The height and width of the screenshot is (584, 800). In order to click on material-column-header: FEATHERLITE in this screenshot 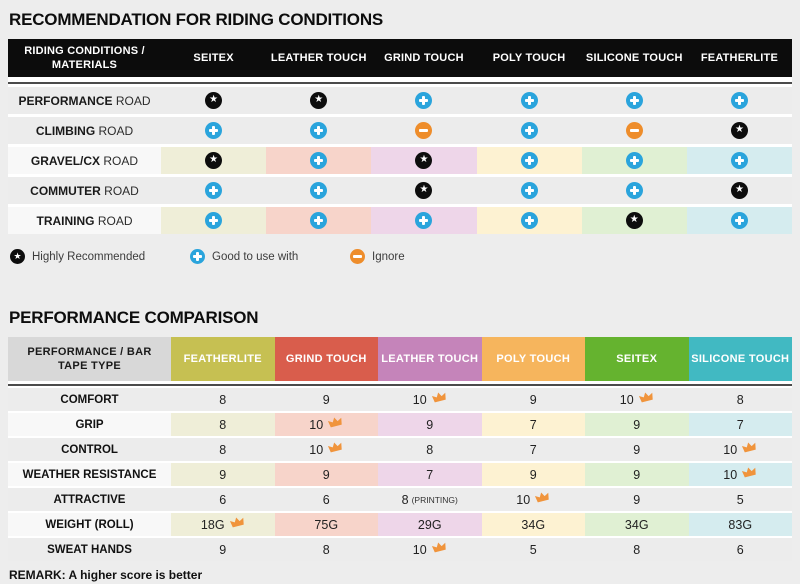, I will do `click(739, 58)`.